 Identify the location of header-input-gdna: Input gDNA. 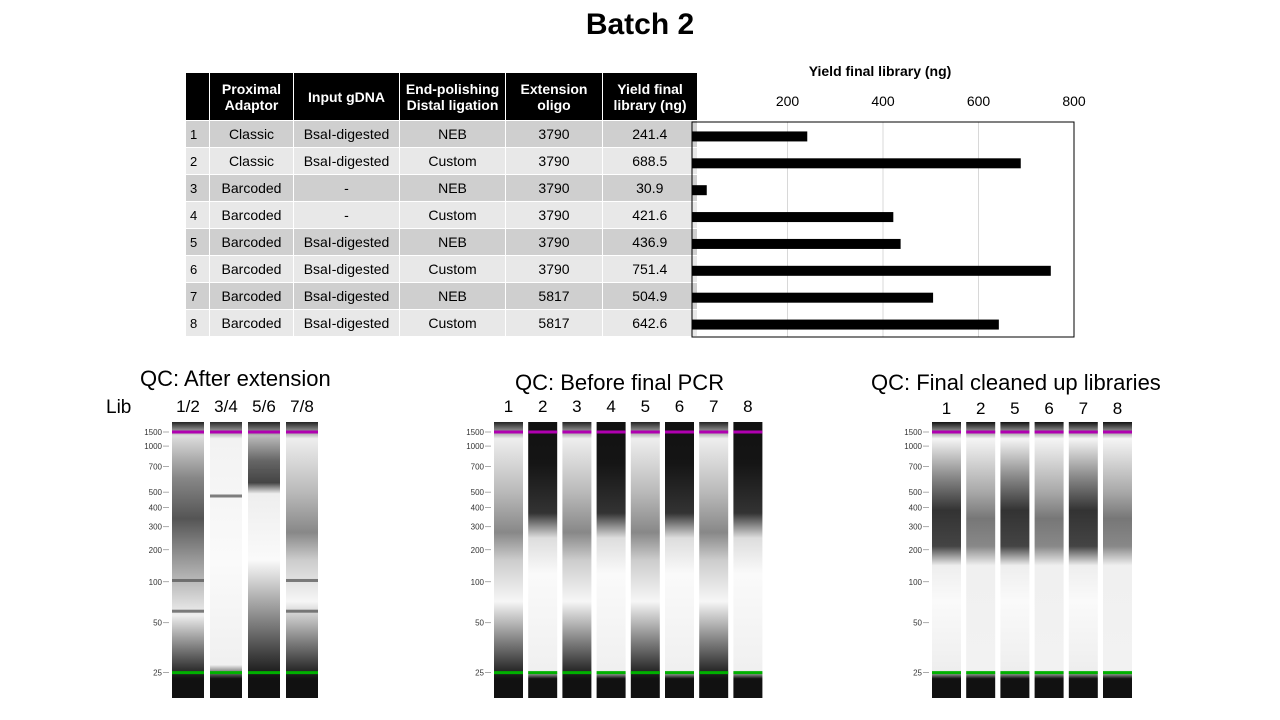
(346, 97).